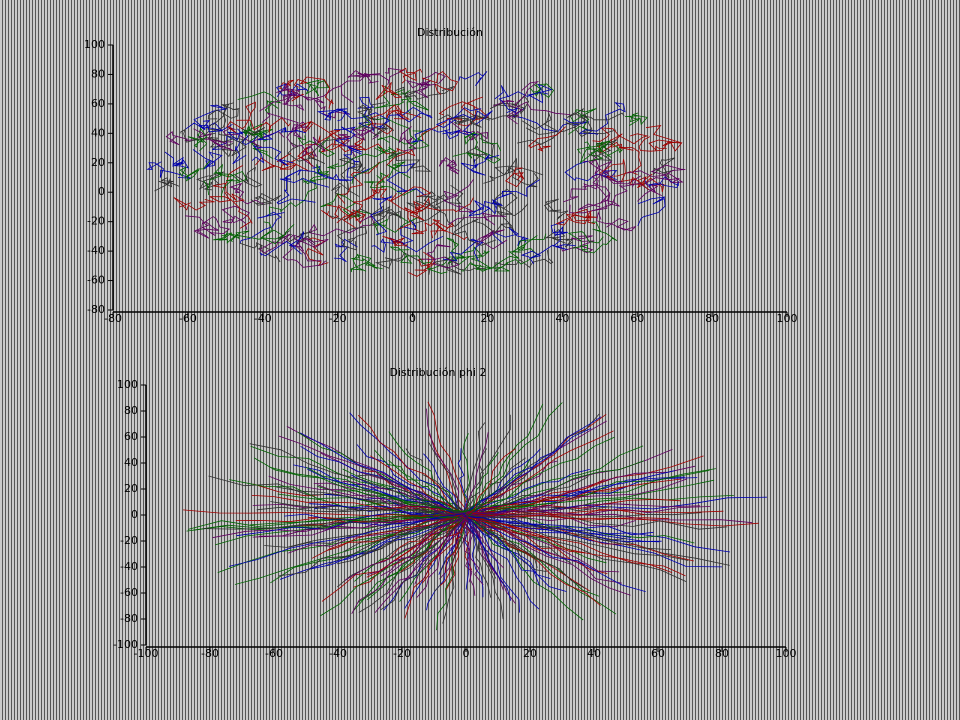 This screenshot has width=960, height=720. I want to click on x-tick-label: 60, so click(637, 318).